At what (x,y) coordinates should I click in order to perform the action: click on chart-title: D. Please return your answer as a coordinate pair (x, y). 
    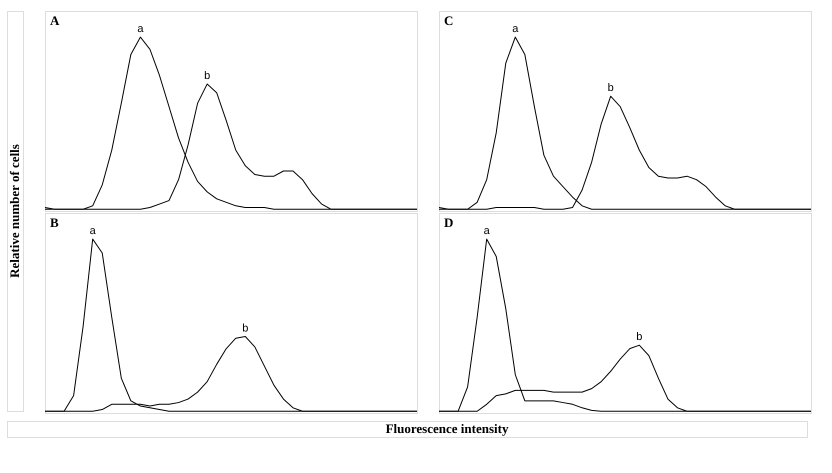
    Looking at the image, I should click on (449, 222).